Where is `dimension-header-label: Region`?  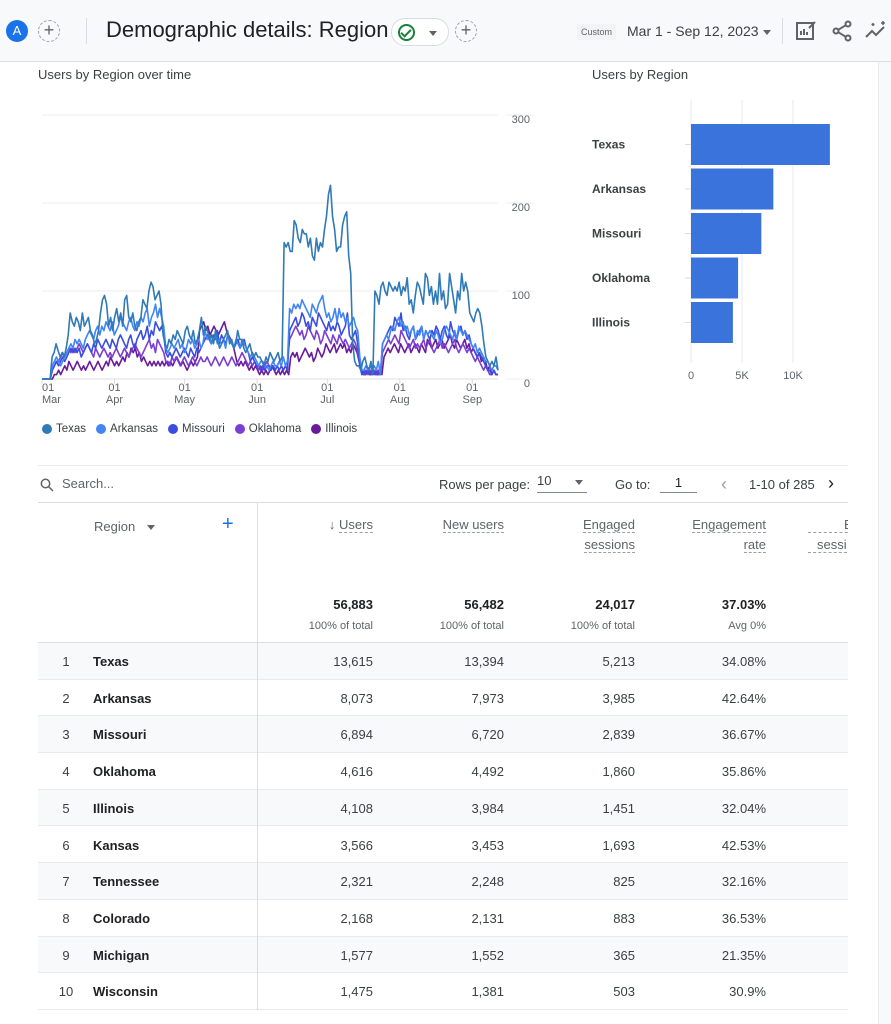 dimension-header-label: Region is located at coordinates (115, 526).